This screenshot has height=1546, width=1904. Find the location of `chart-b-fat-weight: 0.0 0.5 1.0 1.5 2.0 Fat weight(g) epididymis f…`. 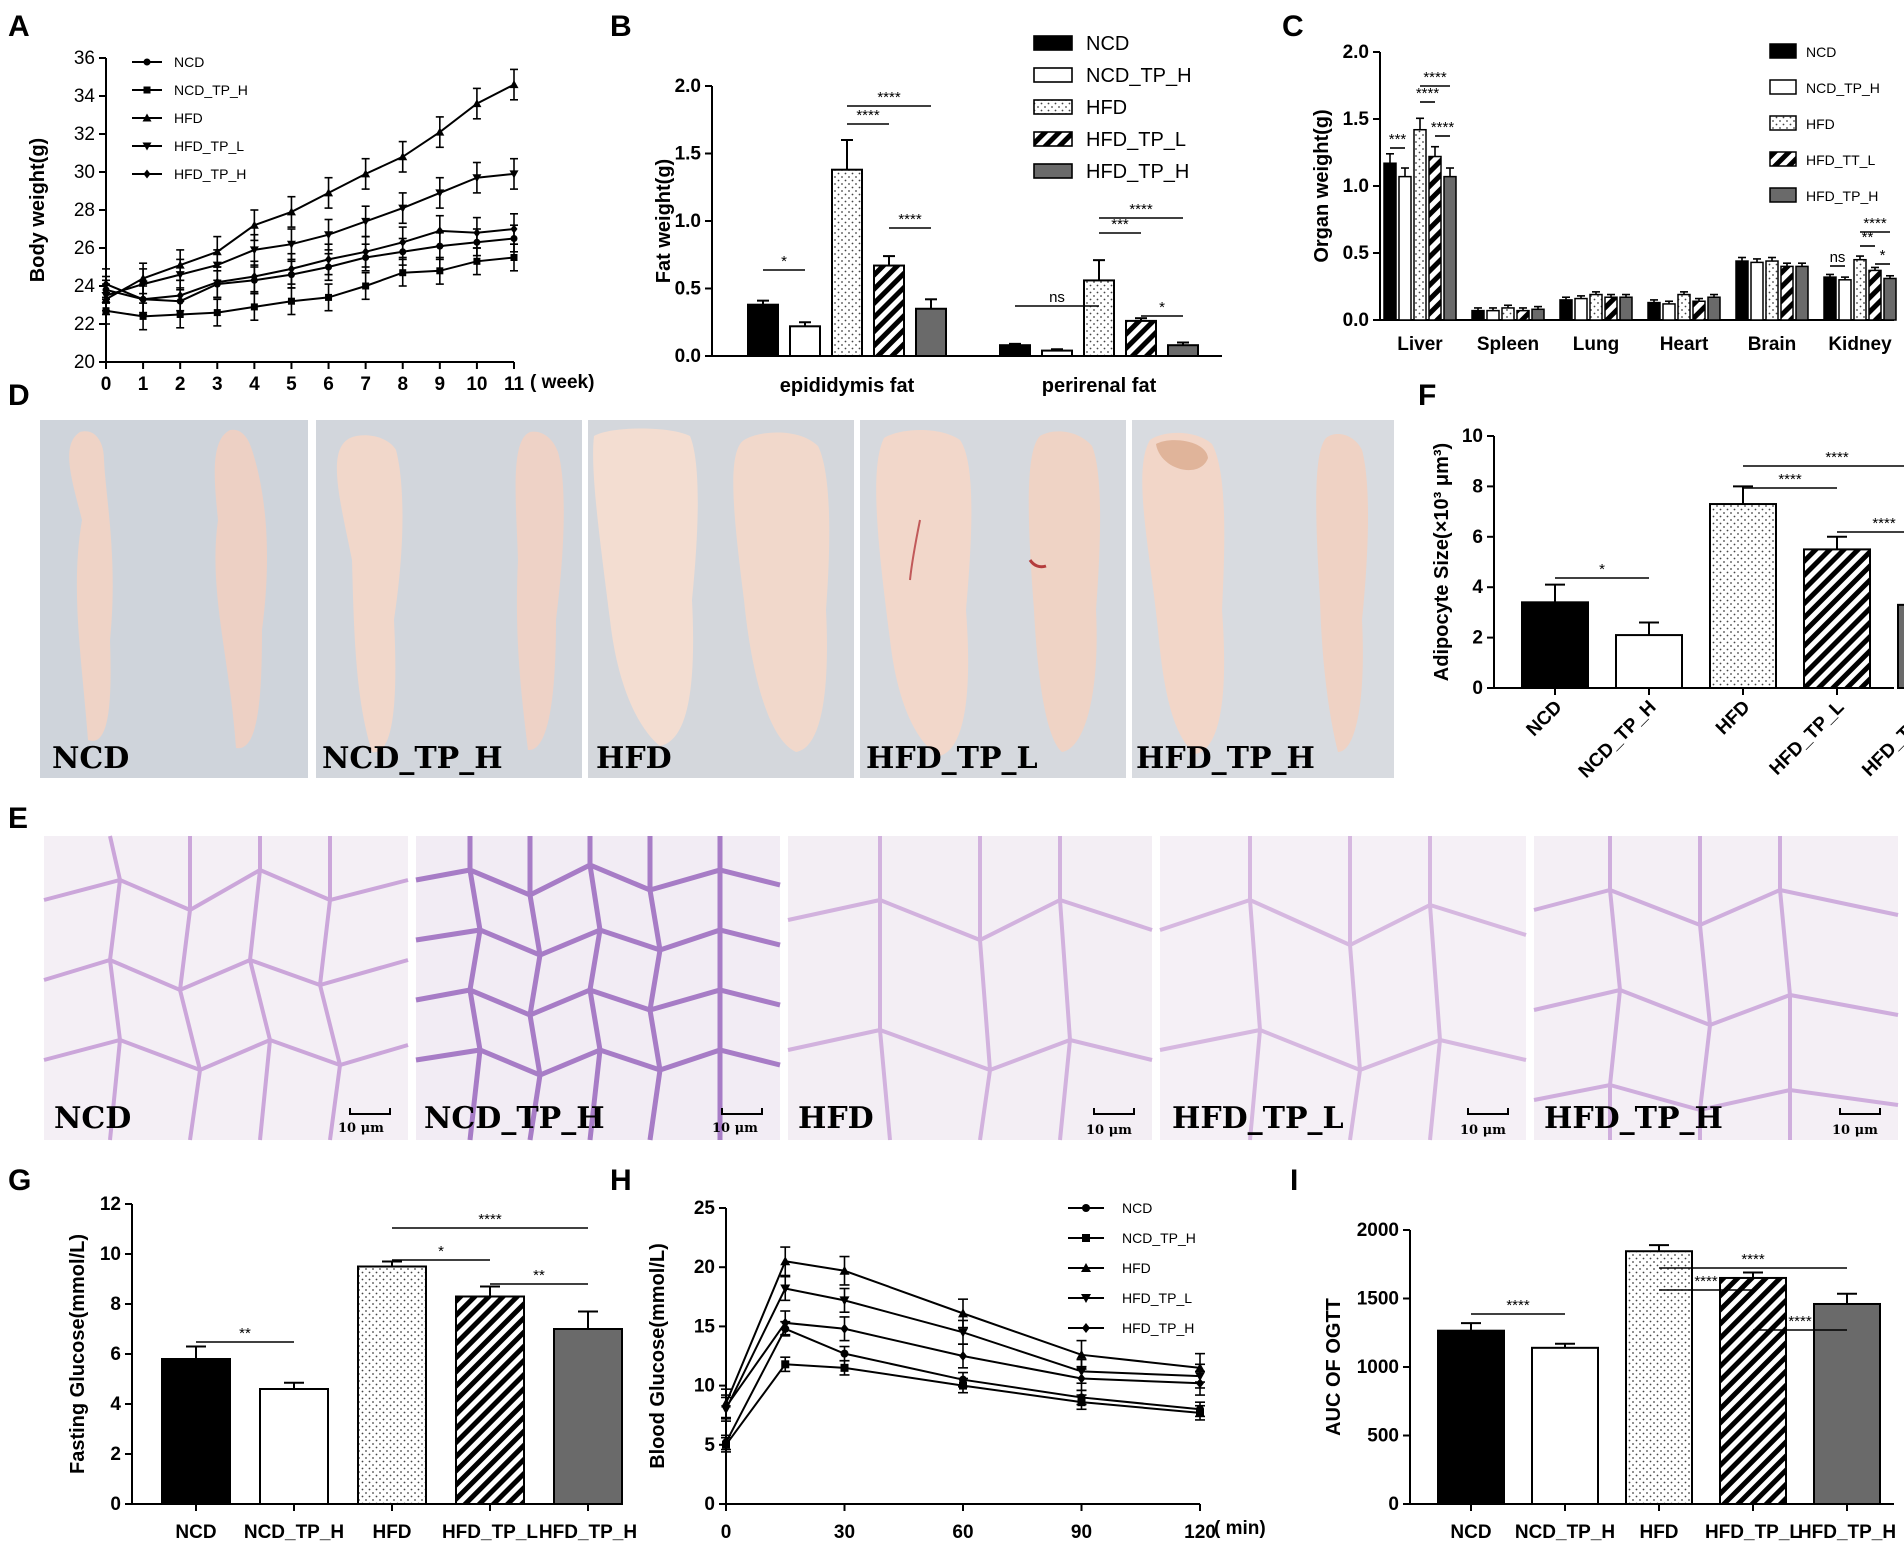

chart-b-fat-weight: 0.0 0.5 1.0 1.5 2.0 Fat weight(g) epididymis f… is located at coordinates (937, 215).